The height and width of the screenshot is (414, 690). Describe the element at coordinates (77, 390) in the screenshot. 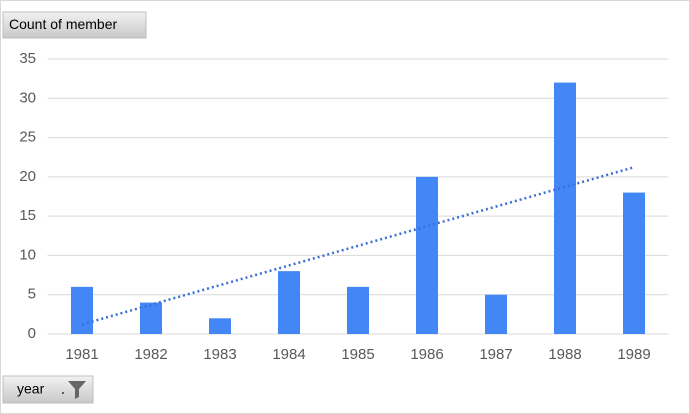

I see `filter-icon` at that location.